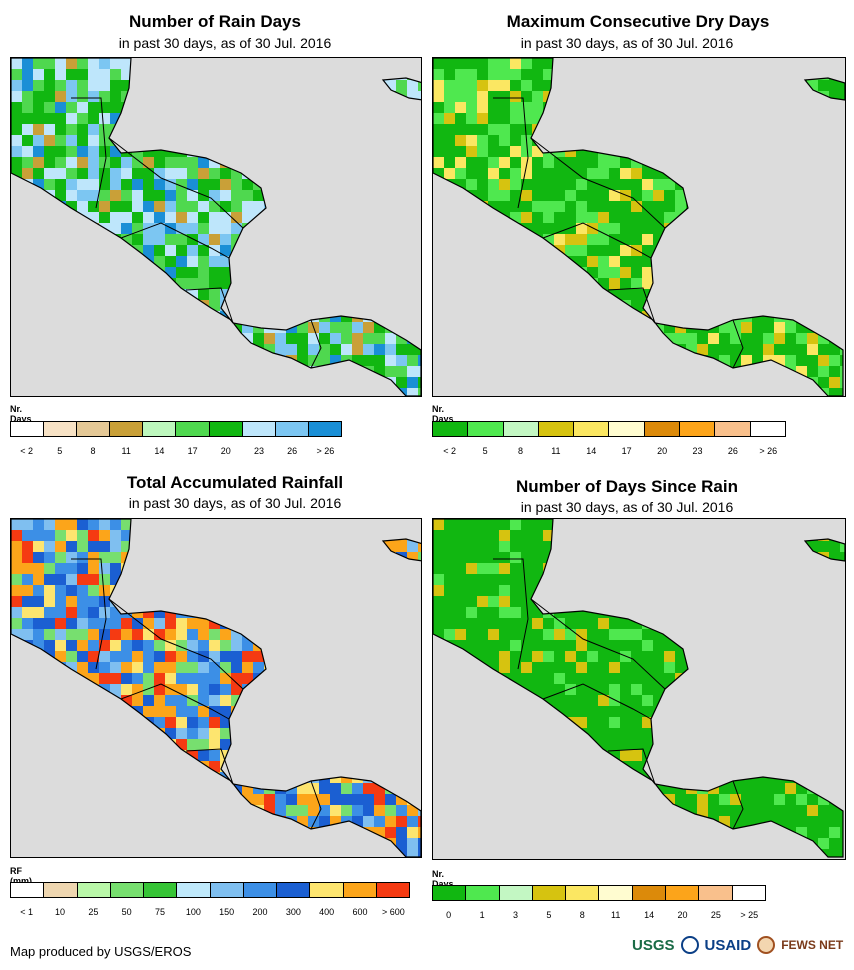 The width and height of the screenshot is (854, 970). Describe the element at coordinates (21, 876) in the screenshot. I see `legend-unit: RF (mm)` at that location.